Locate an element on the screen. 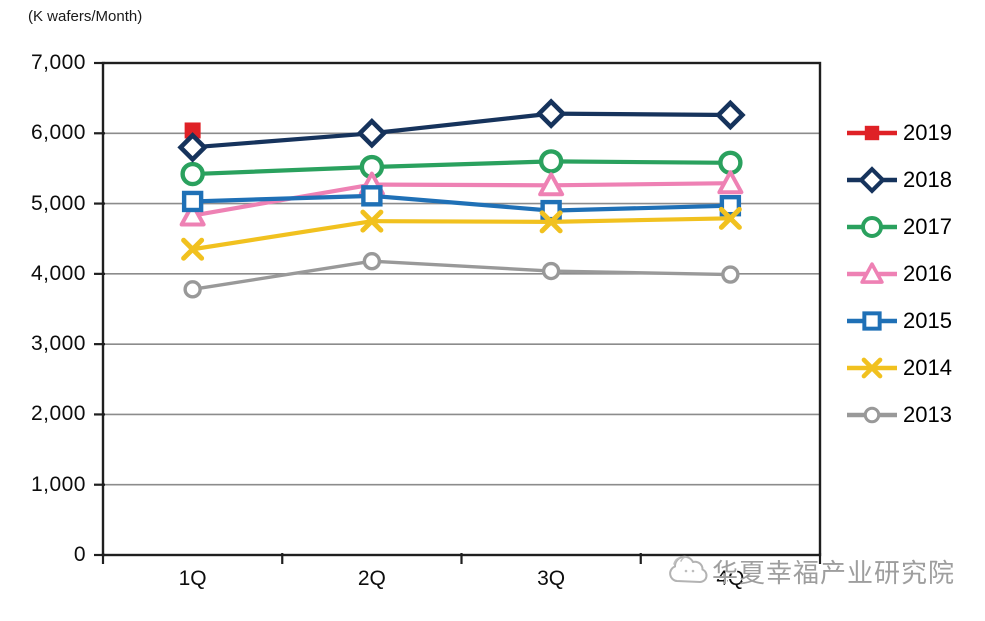 The image size is (985, 621). legend-label-2013: 2013 is located at coordinates (927, 414).